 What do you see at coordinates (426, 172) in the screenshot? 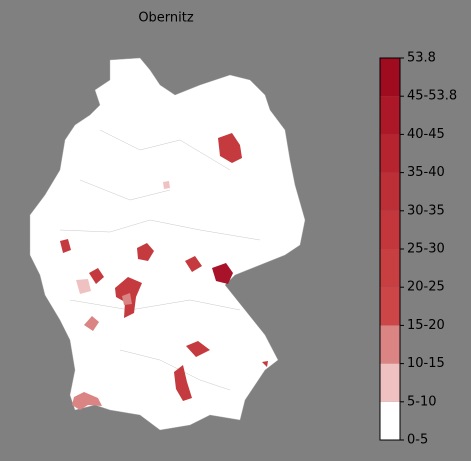
I see `colorbar-label: 35-40` at bounding box center [426, 172].